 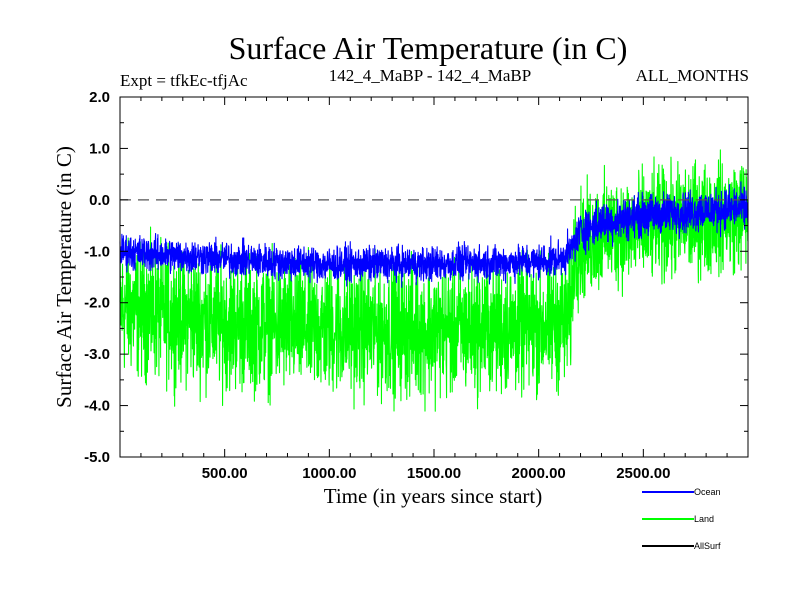 I want to click on y-tick-label: 0.0, so click(x=99, y=200).